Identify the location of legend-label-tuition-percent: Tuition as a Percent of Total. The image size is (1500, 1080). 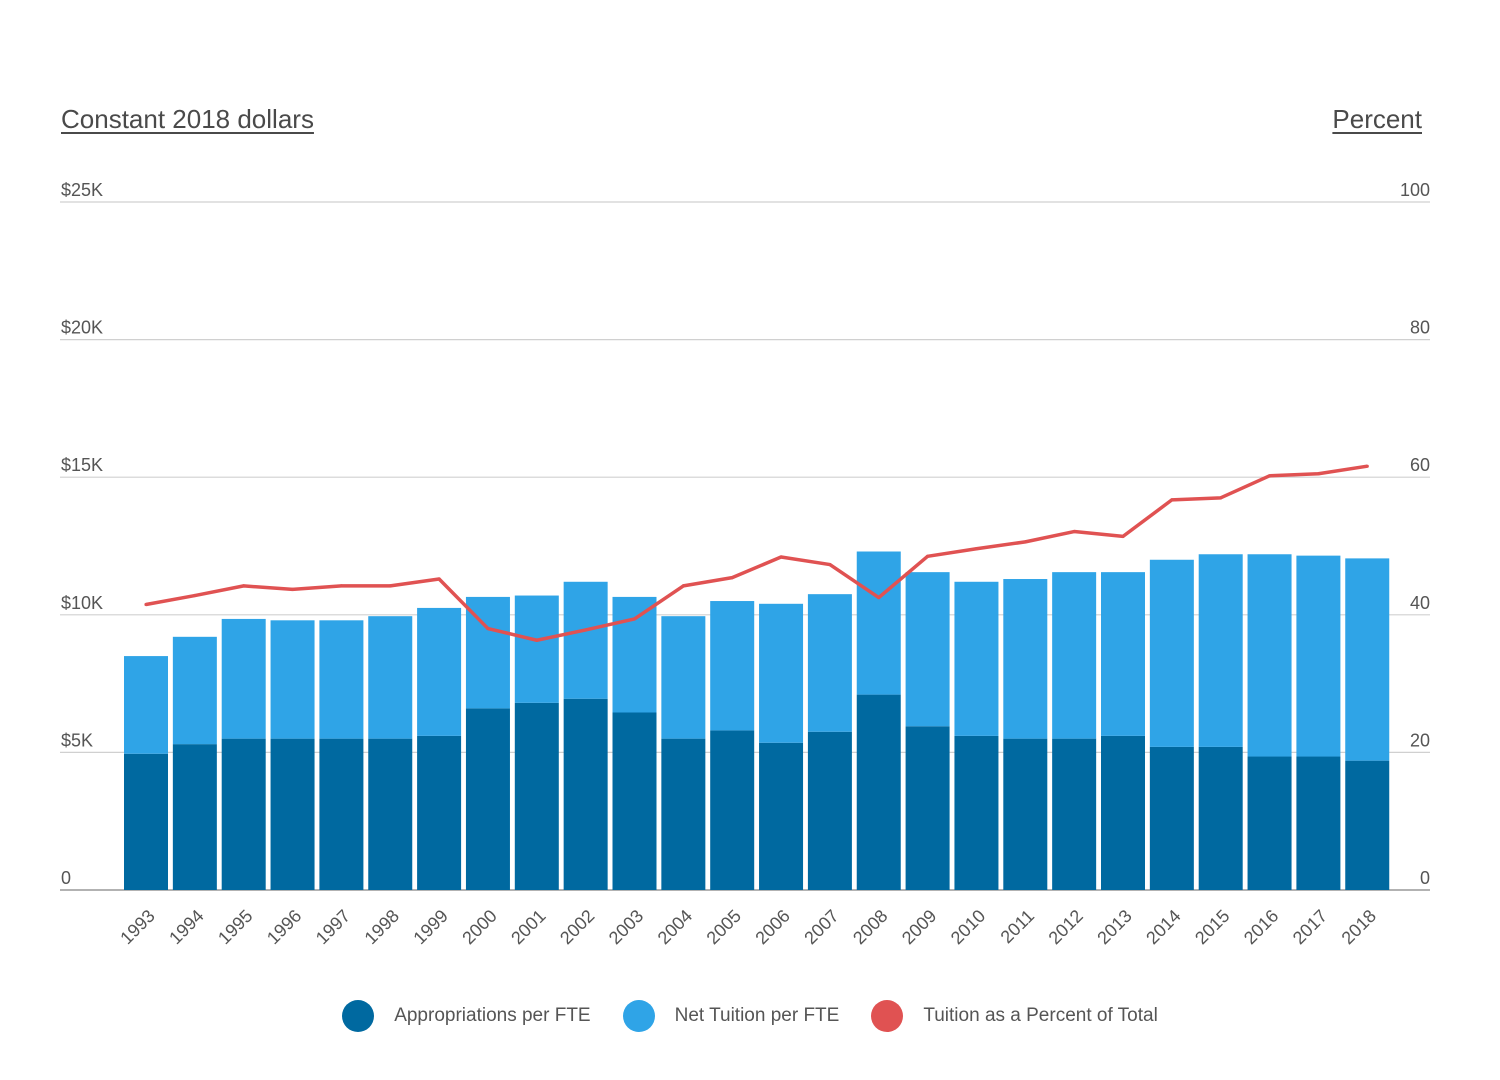
(1040, 1015).